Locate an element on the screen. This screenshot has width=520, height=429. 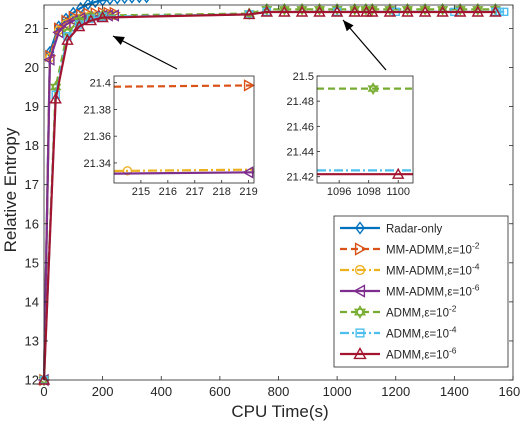
inset-y-tick-label: 21.34 is located at coordinates (97, 164).